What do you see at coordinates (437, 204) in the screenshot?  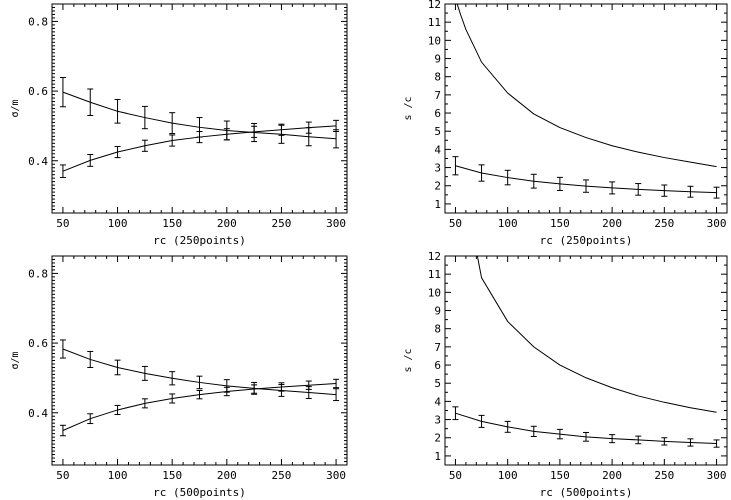 I see `y-tick-label: 1` at bounding box center [437, 204].